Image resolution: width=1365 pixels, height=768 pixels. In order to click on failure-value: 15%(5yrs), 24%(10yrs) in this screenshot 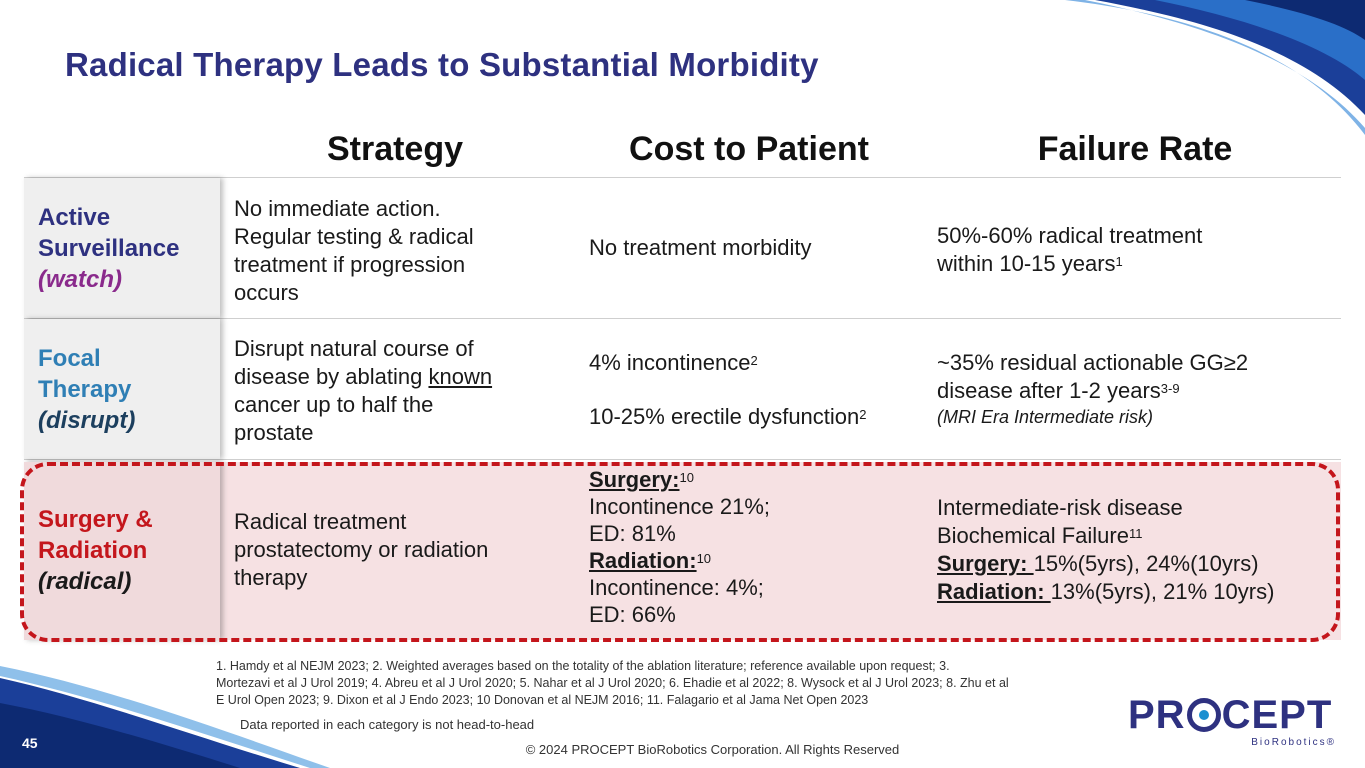, I will do `click(1146, 563)`.